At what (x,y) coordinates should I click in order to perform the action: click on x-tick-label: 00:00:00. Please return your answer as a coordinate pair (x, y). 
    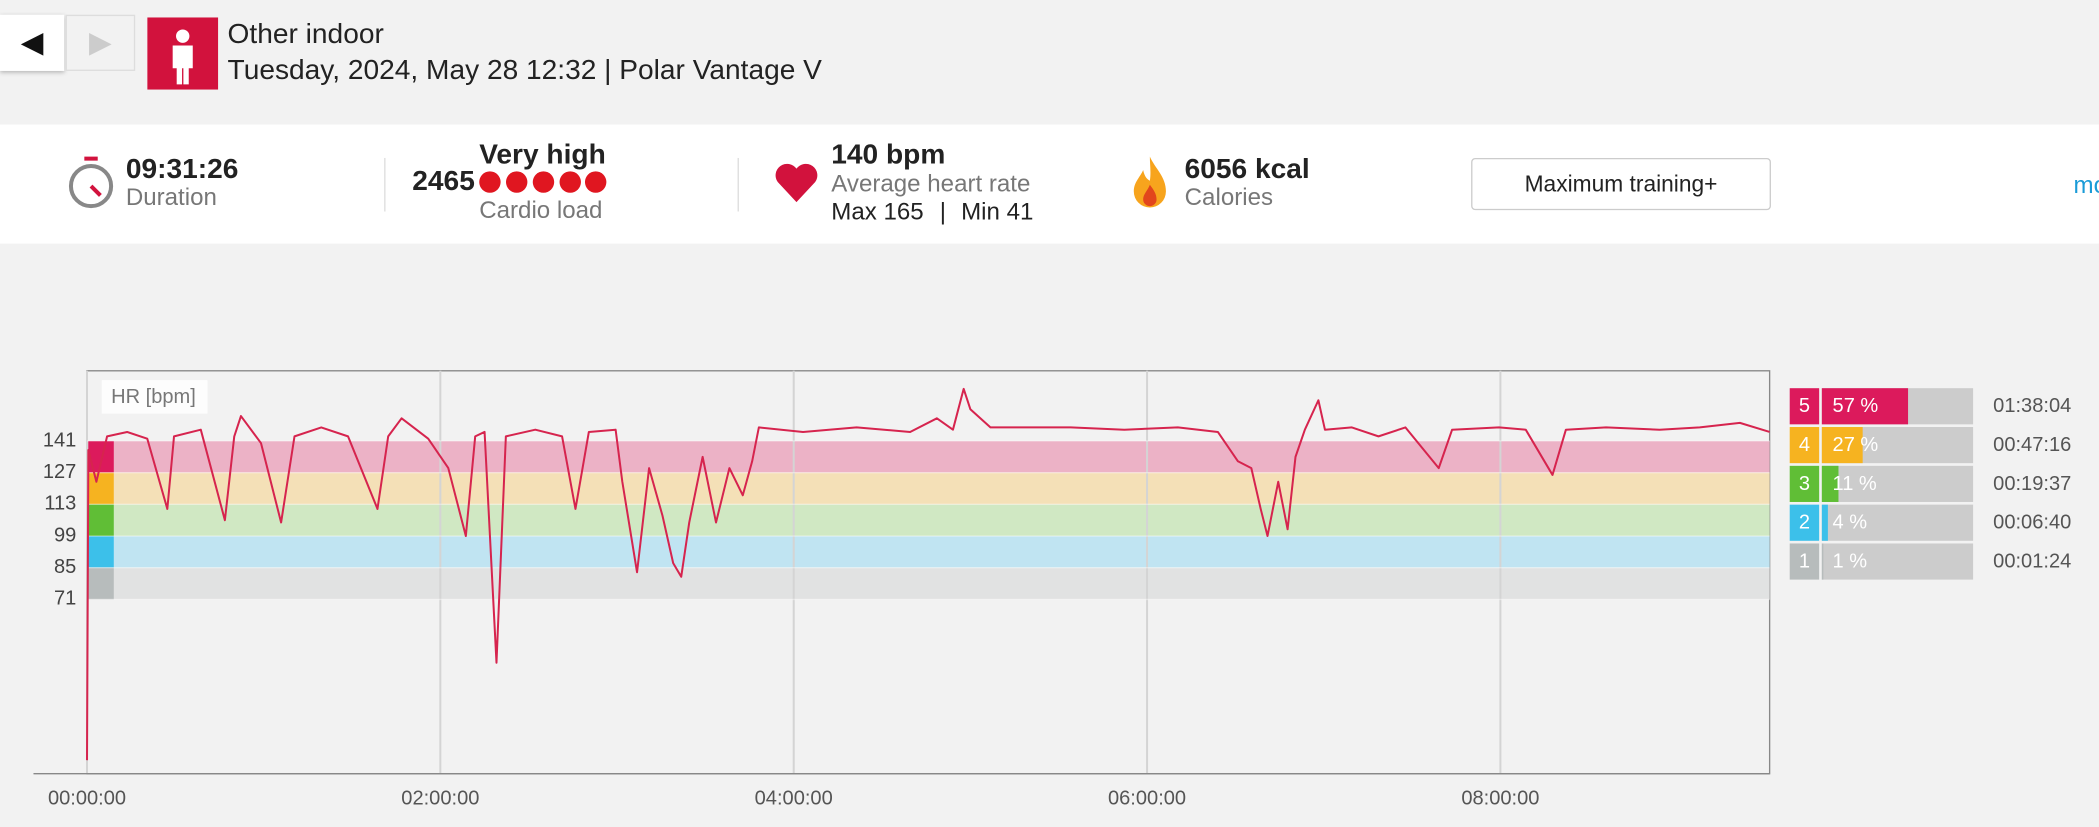
    Looking at the image, I should click on (87, 798).